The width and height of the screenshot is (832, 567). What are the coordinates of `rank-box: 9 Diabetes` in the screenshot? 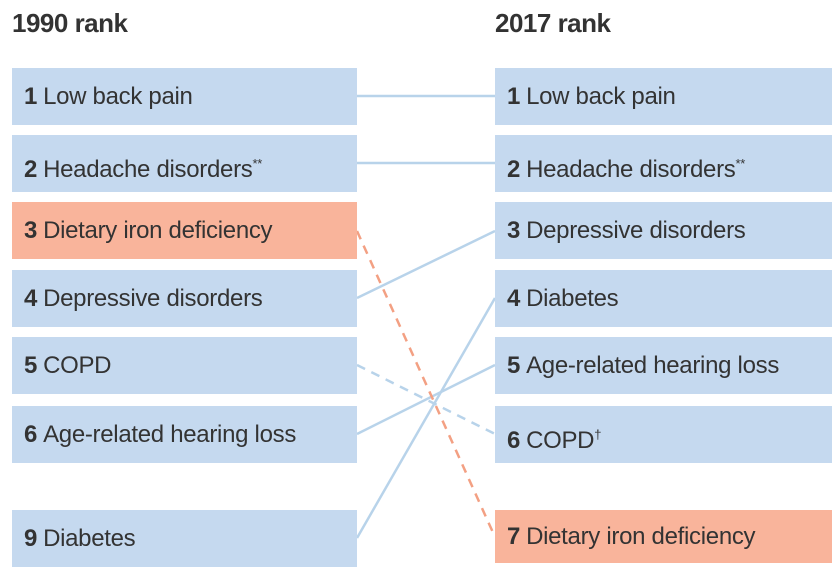 It's located at (184, 538).